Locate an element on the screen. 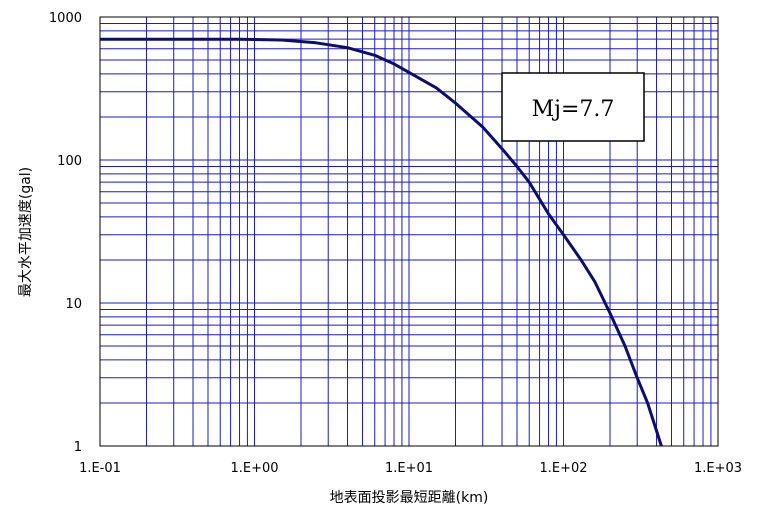 Image resolution: width=761 pixels, height=512 pixels. annotation-box: Mj=7.7 is located at coordinates (573, 107).